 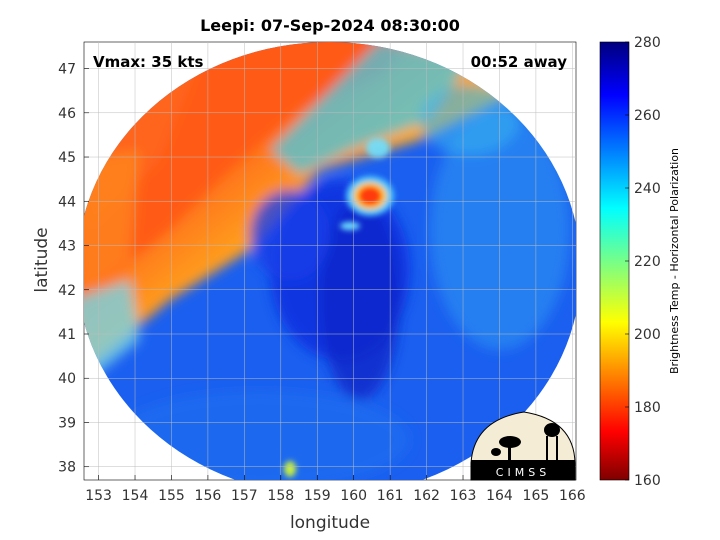 What do you see at coordinates (552, 430) in the screenshot?
I see `water-tower-icon` at bounding box center [552, 430].